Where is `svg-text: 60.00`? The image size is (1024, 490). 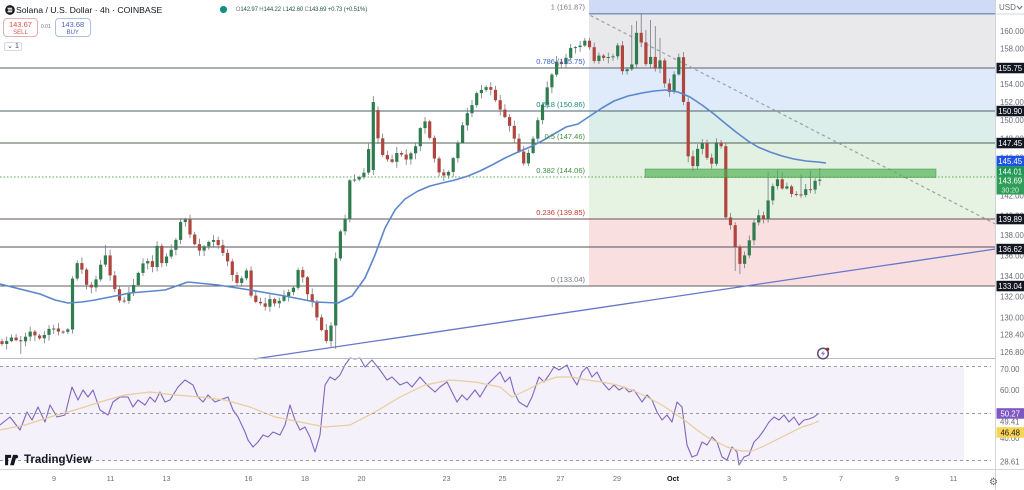
svg-text: 60.00 is located at coordinates (1010, 390).